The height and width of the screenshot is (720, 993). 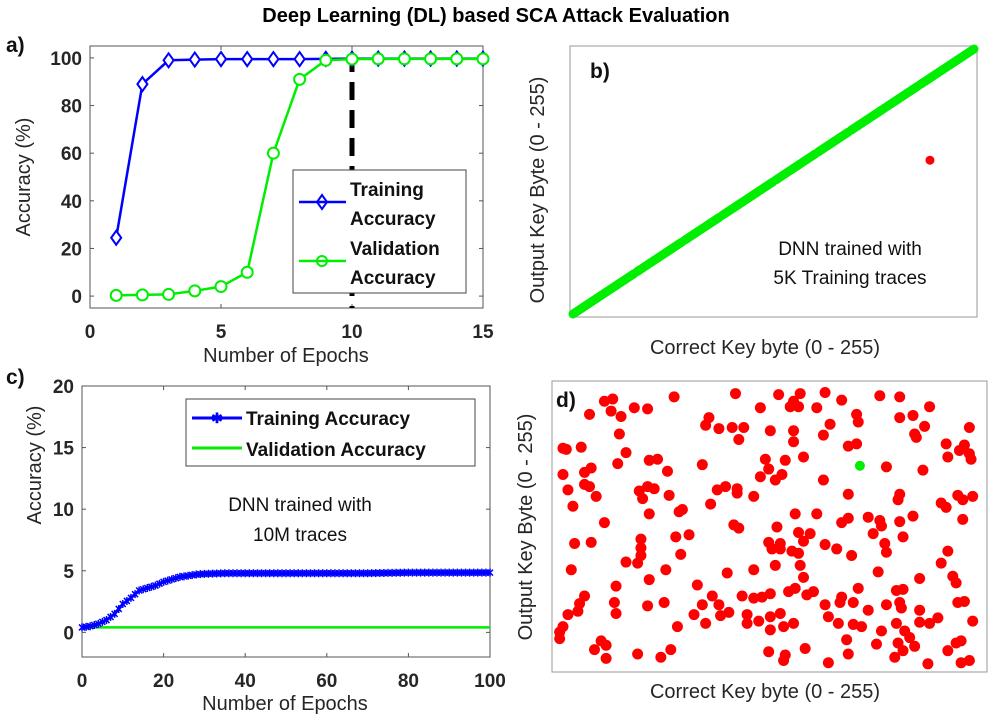 I want to click on c-x-tick-label: 40, so click(x=245, y=681).